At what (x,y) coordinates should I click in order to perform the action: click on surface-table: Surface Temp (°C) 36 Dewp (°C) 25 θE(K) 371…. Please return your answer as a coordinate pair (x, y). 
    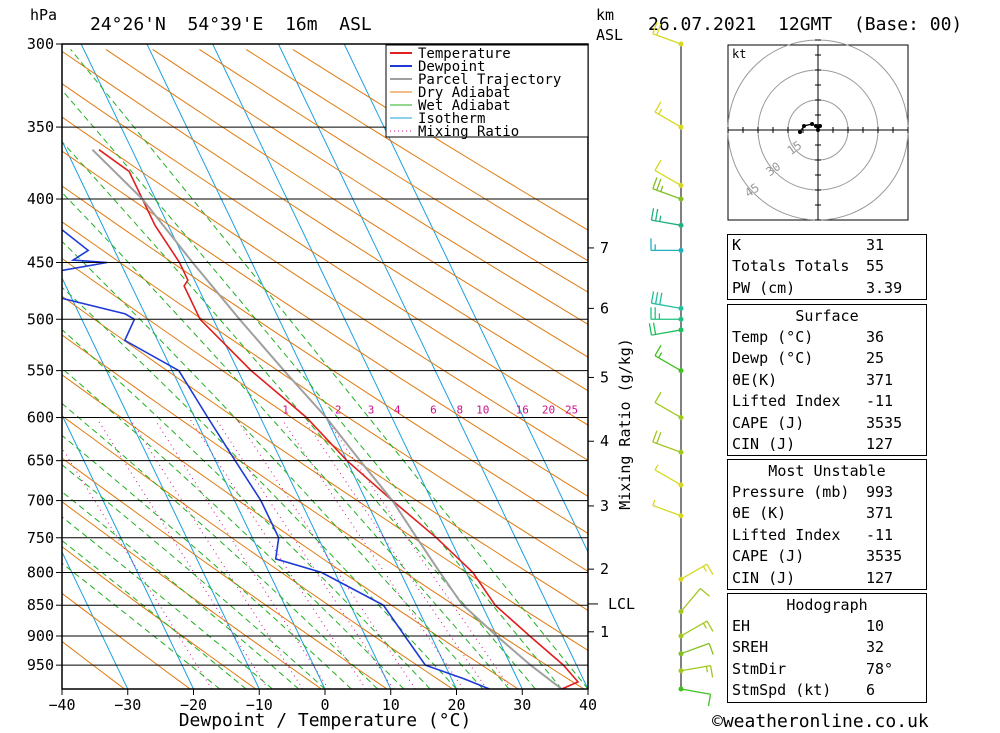
    Looking at the image, I should click on (827, 380).